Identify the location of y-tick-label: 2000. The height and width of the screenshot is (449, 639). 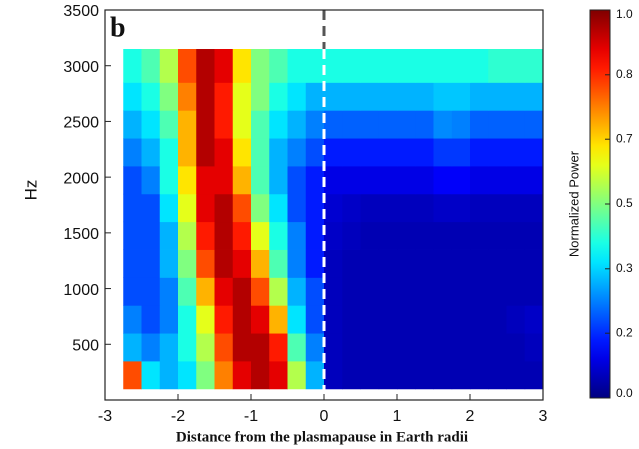
(81, 178).